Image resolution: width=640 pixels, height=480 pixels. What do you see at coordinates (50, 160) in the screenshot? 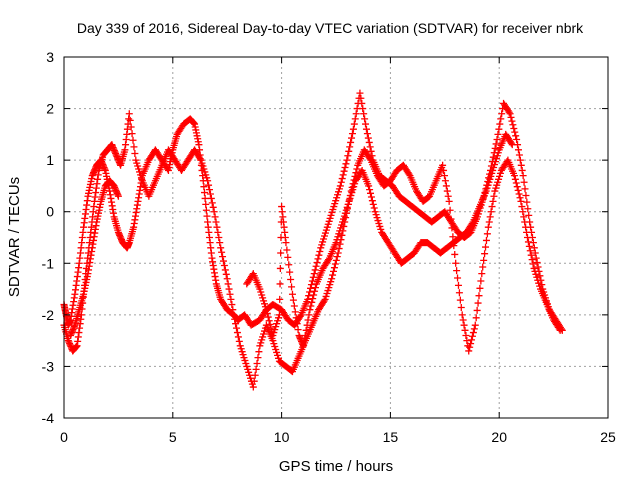
I see `y-tick-label: 1` at bounding box center [50, 160].